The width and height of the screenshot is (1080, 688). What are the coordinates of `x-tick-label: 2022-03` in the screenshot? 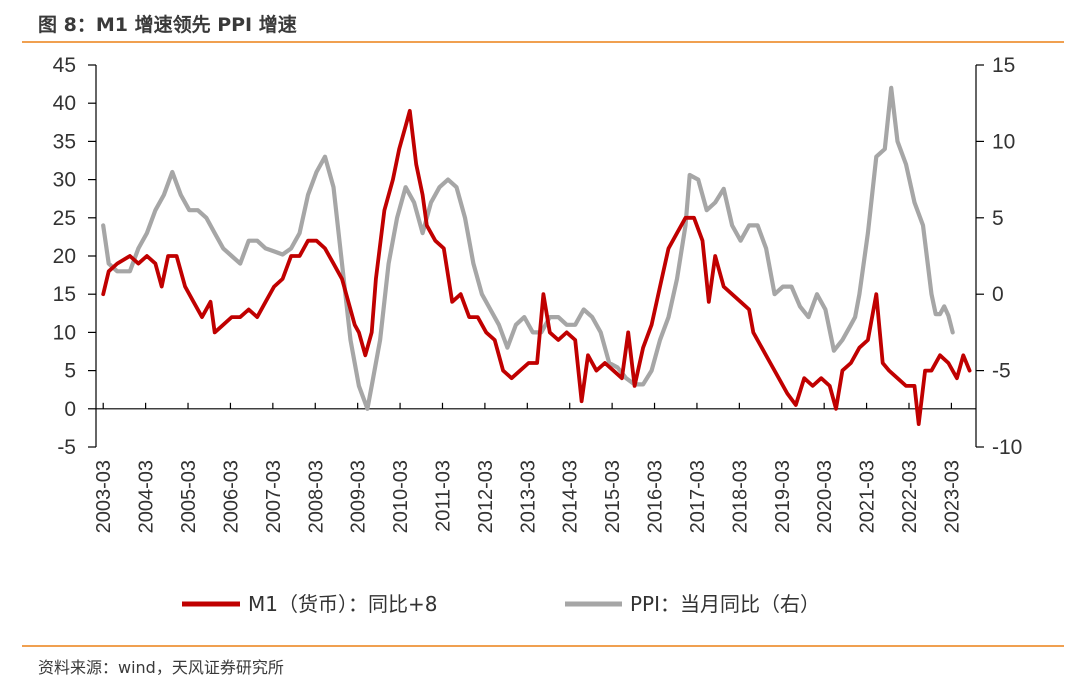 It's located at (910, 496).